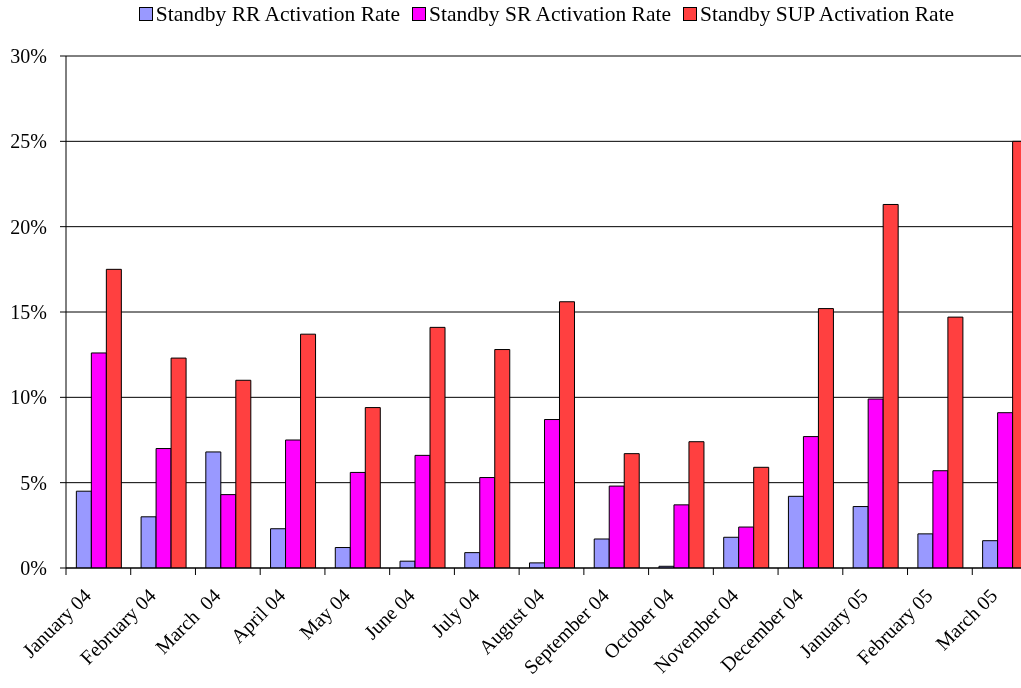 The width and height of the screenshot is (1021, 688). I want to click on y-tick-label: 0%, so click(33, 568).